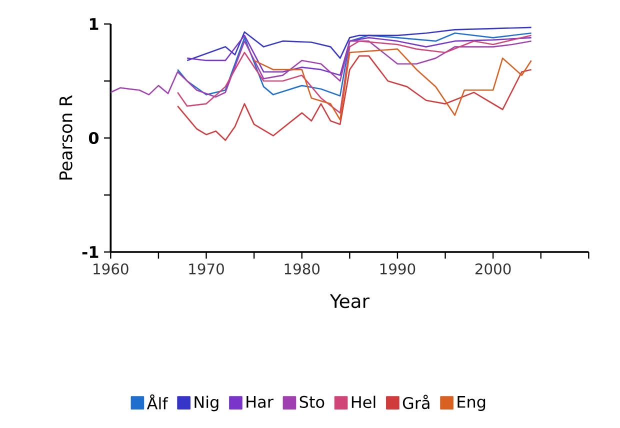  What do you see at coordinates (90, 252) in the screenshot?
I see `y-tick-label: -1` at bounding box center [90, 252].